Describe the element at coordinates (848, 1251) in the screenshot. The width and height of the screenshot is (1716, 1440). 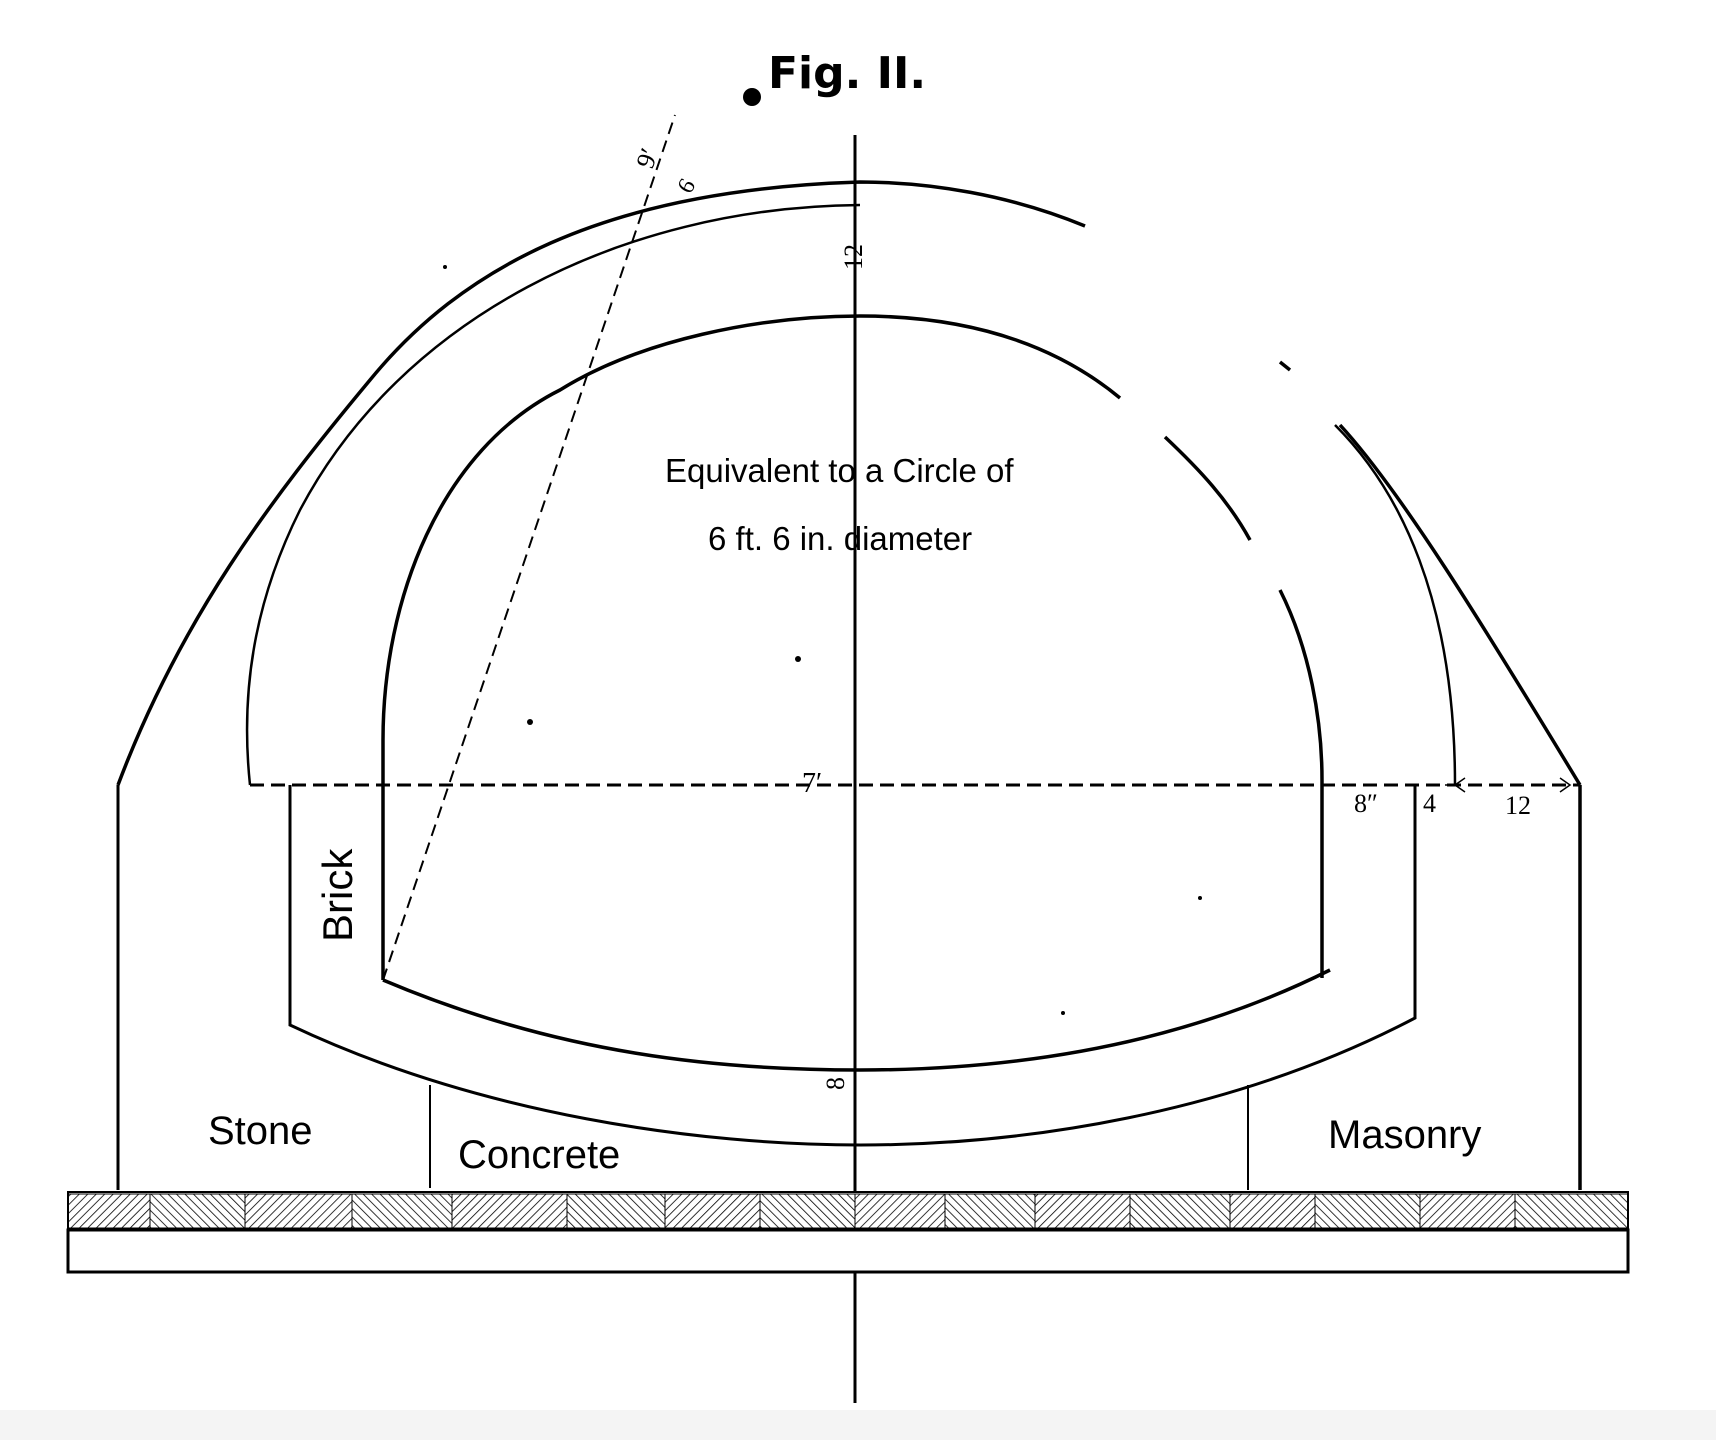
I see `foundation-plank` at that location.